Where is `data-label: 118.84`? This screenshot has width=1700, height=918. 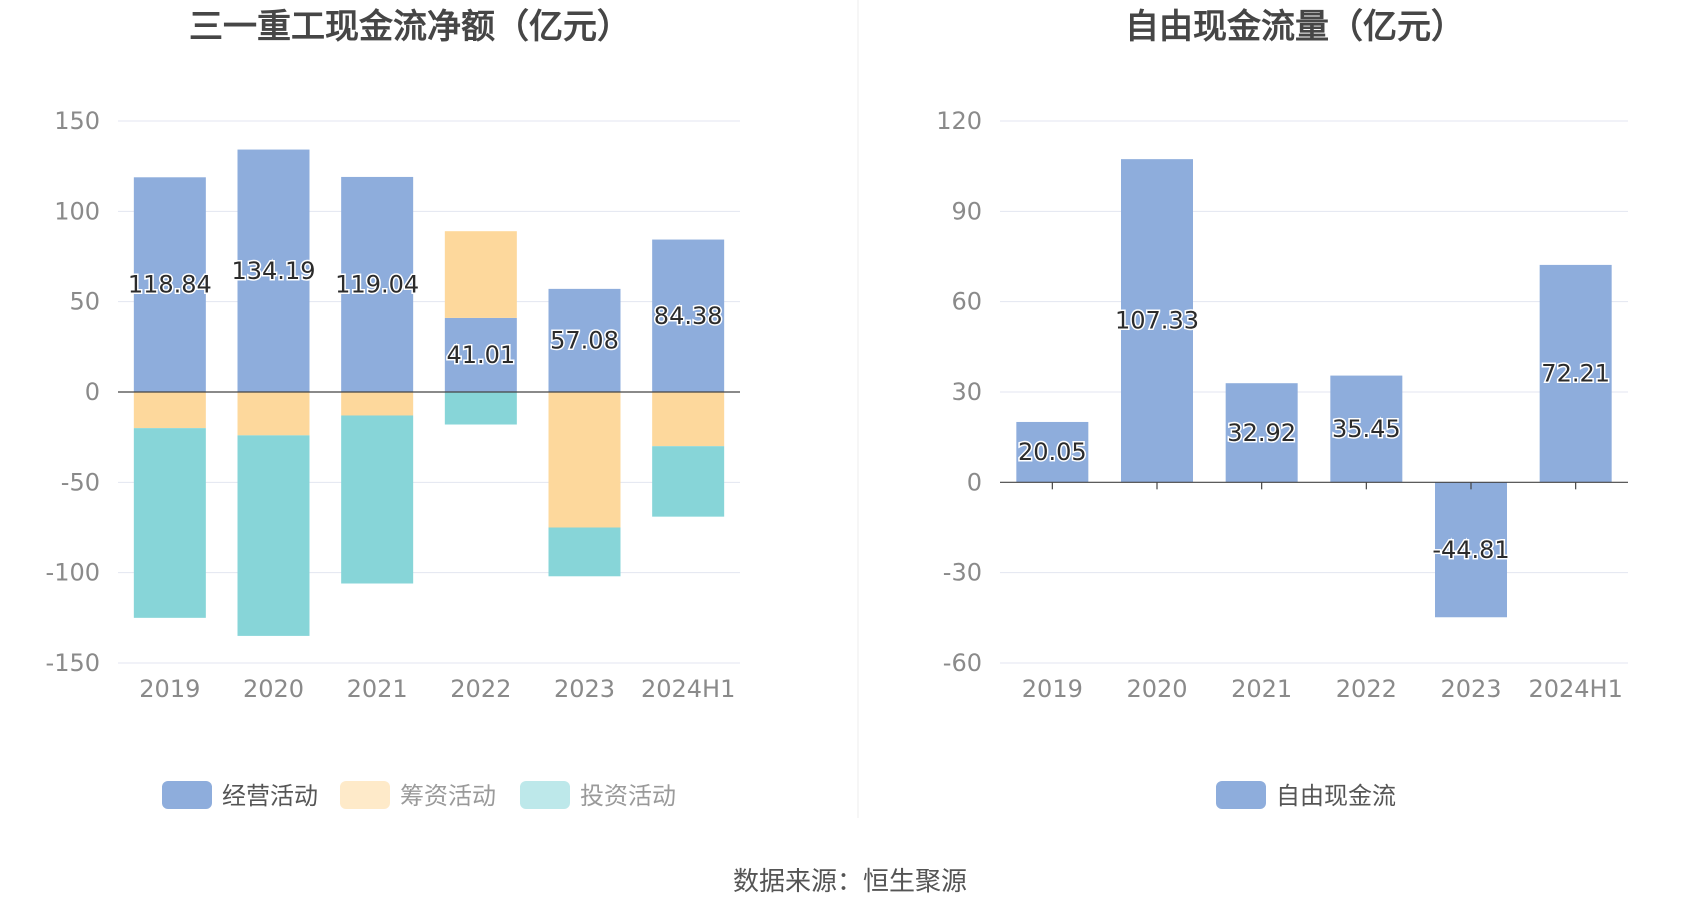 data-label: 118.84 is located at coordinates (170, 285).